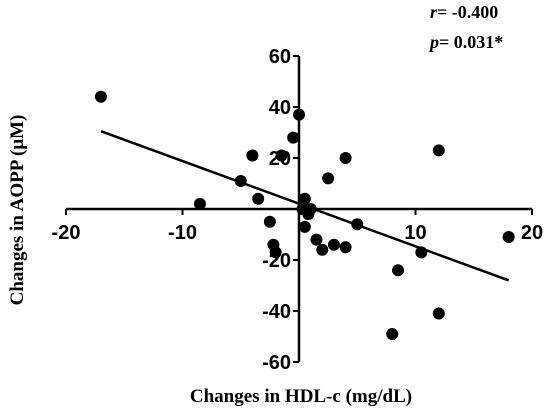  Describe the element at coordinates (276, 261) in the screenshot. I see `y-tick-label: -20` at that location.